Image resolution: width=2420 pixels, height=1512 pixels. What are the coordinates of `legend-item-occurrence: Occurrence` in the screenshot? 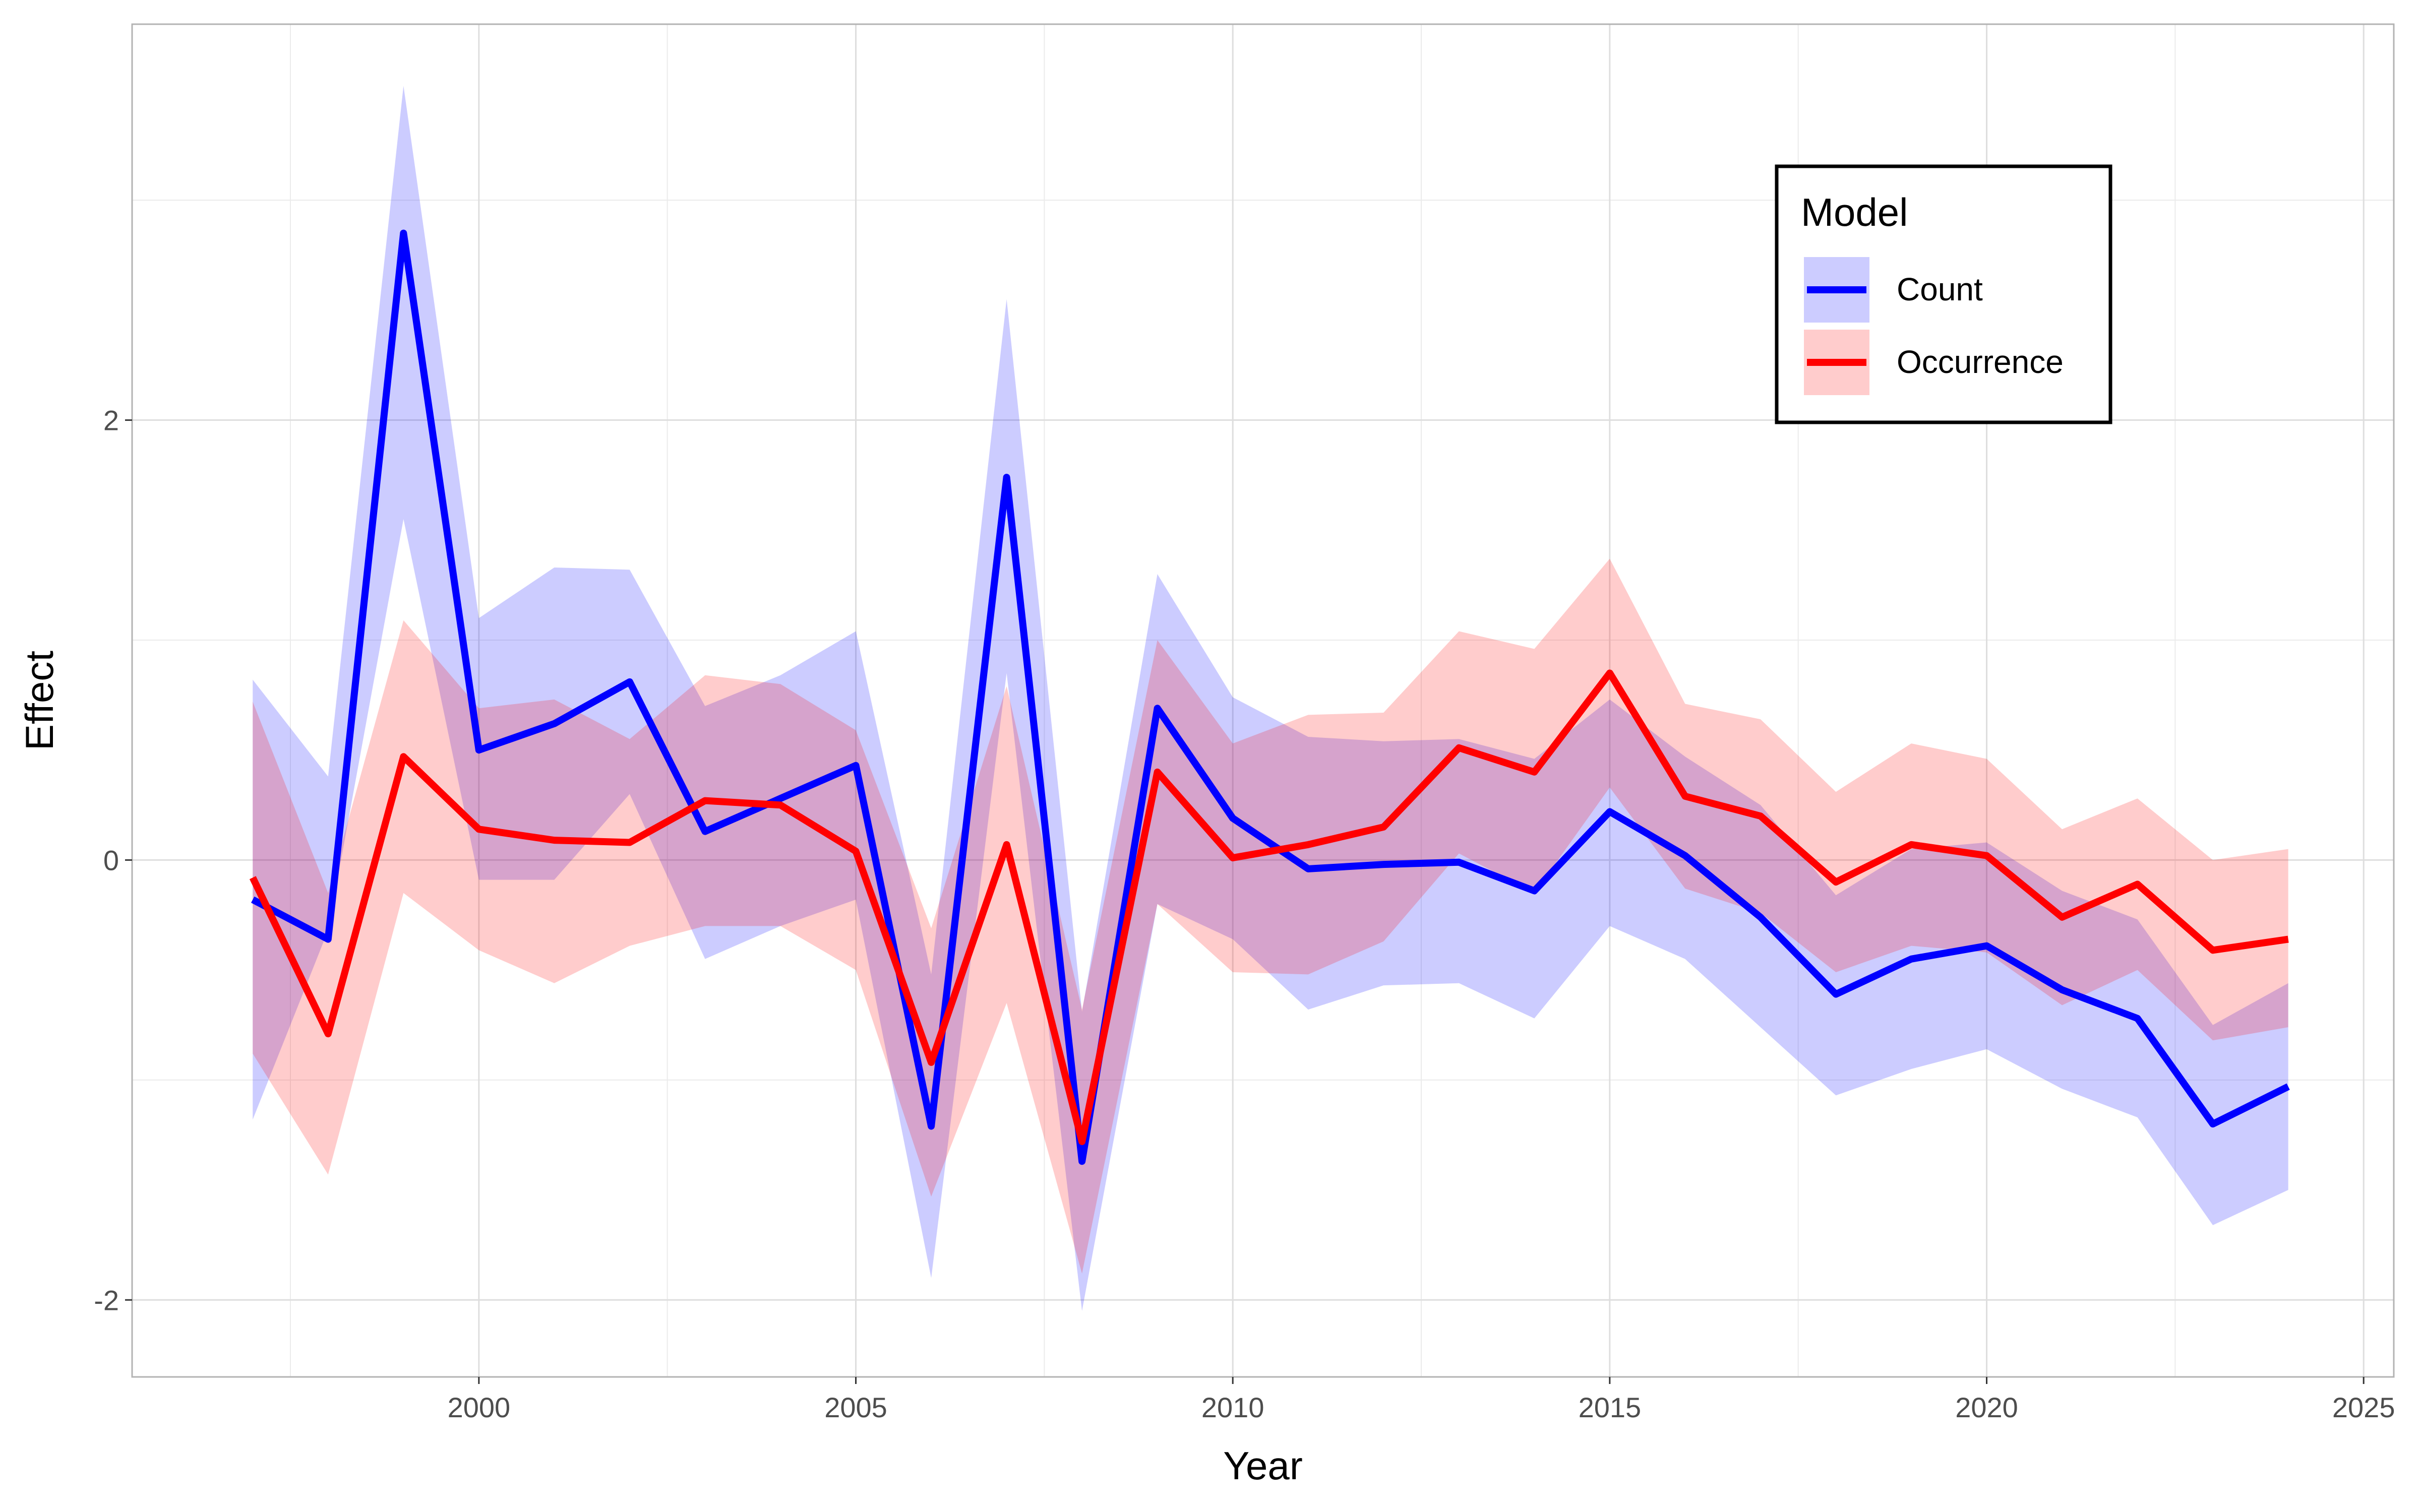 It's located at (1934, 363).